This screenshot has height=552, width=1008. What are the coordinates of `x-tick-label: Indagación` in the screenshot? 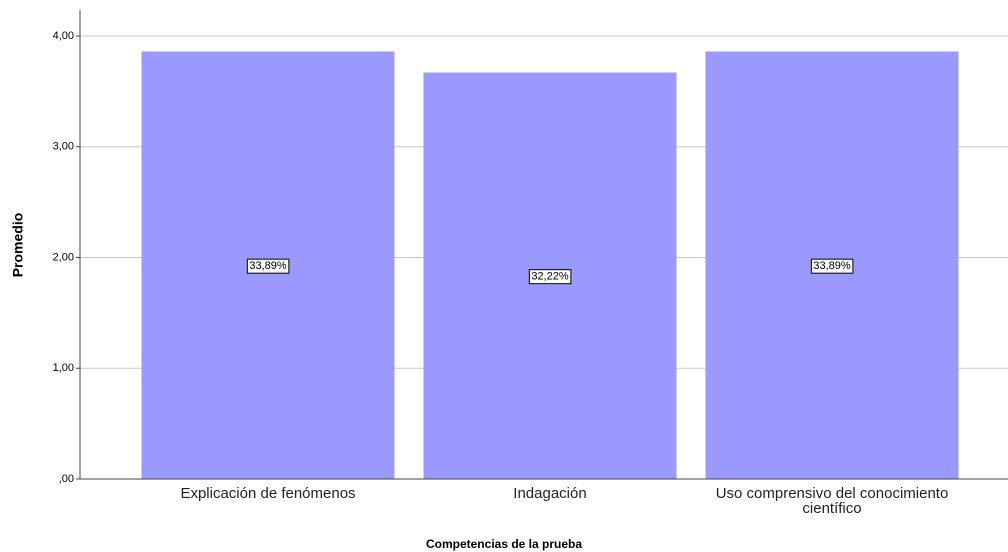 It's located at (550, 493).